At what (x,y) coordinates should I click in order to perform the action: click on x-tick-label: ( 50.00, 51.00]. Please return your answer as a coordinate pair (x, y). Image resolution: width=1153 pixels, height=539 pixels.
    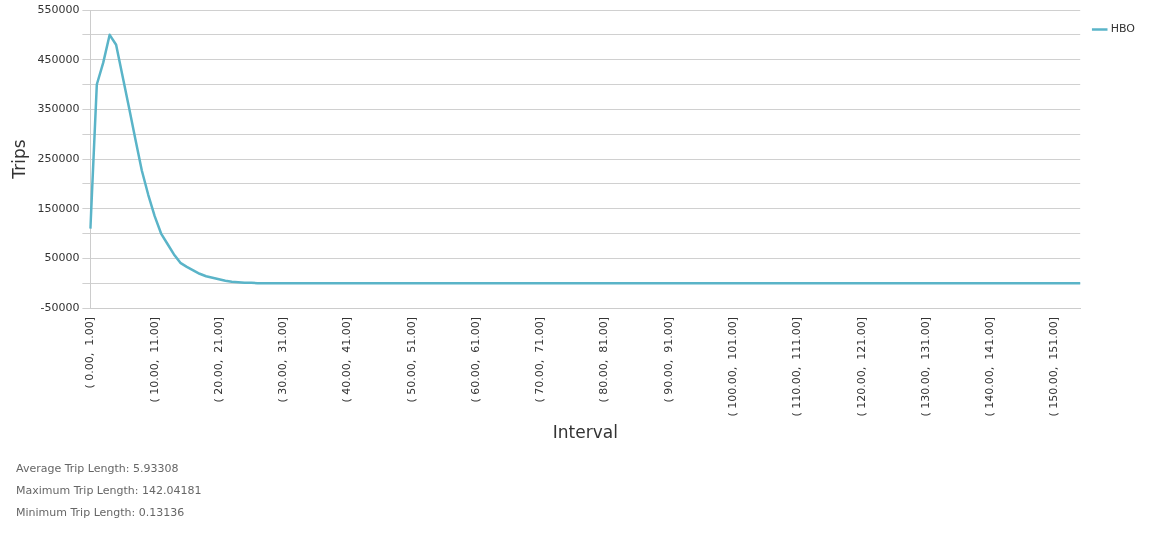
    Looking at the image, I should click on (411, 360).